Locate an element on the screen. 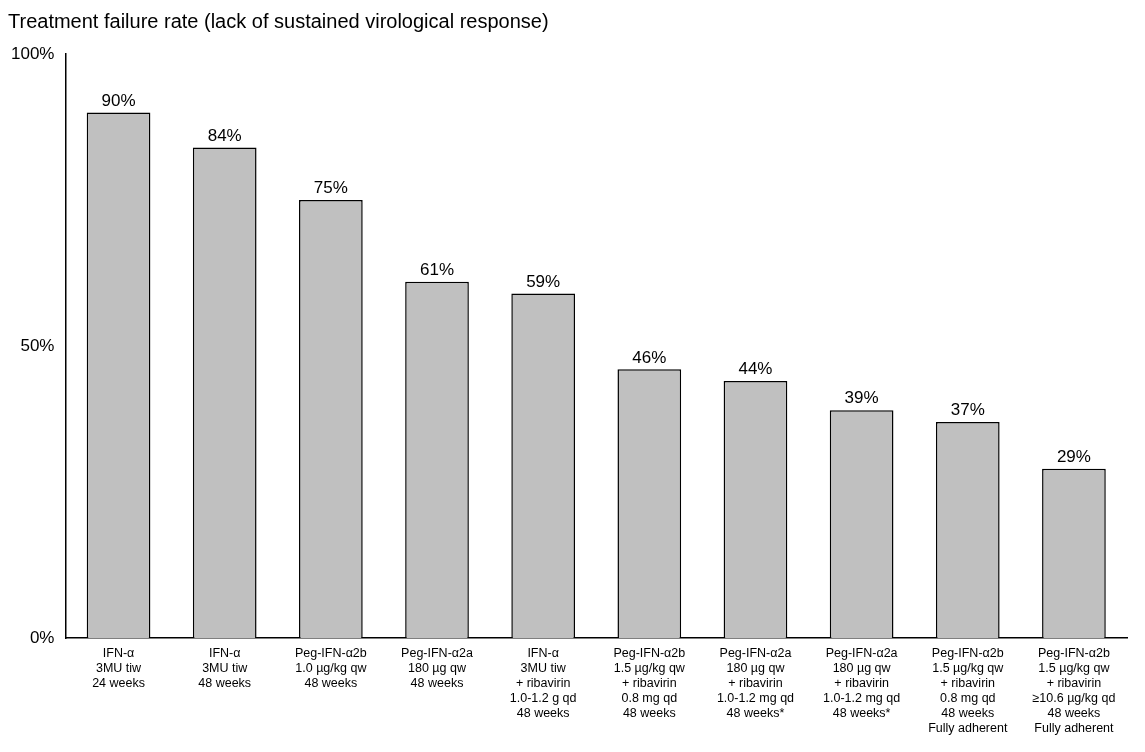  x-tick-label: IFN-α 3MU tiw 48 weeks is located at coordinates (225, 667).